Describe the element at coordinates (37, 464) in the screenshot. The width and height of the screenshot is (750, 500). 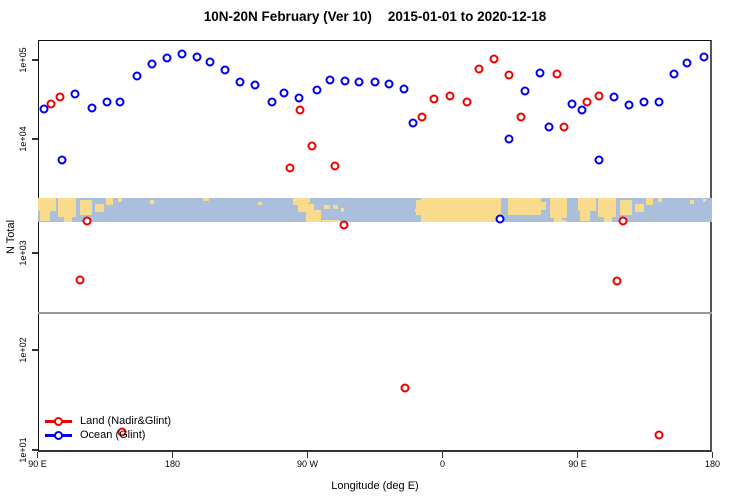
I see `x-tick-label: 90 E` at that location.